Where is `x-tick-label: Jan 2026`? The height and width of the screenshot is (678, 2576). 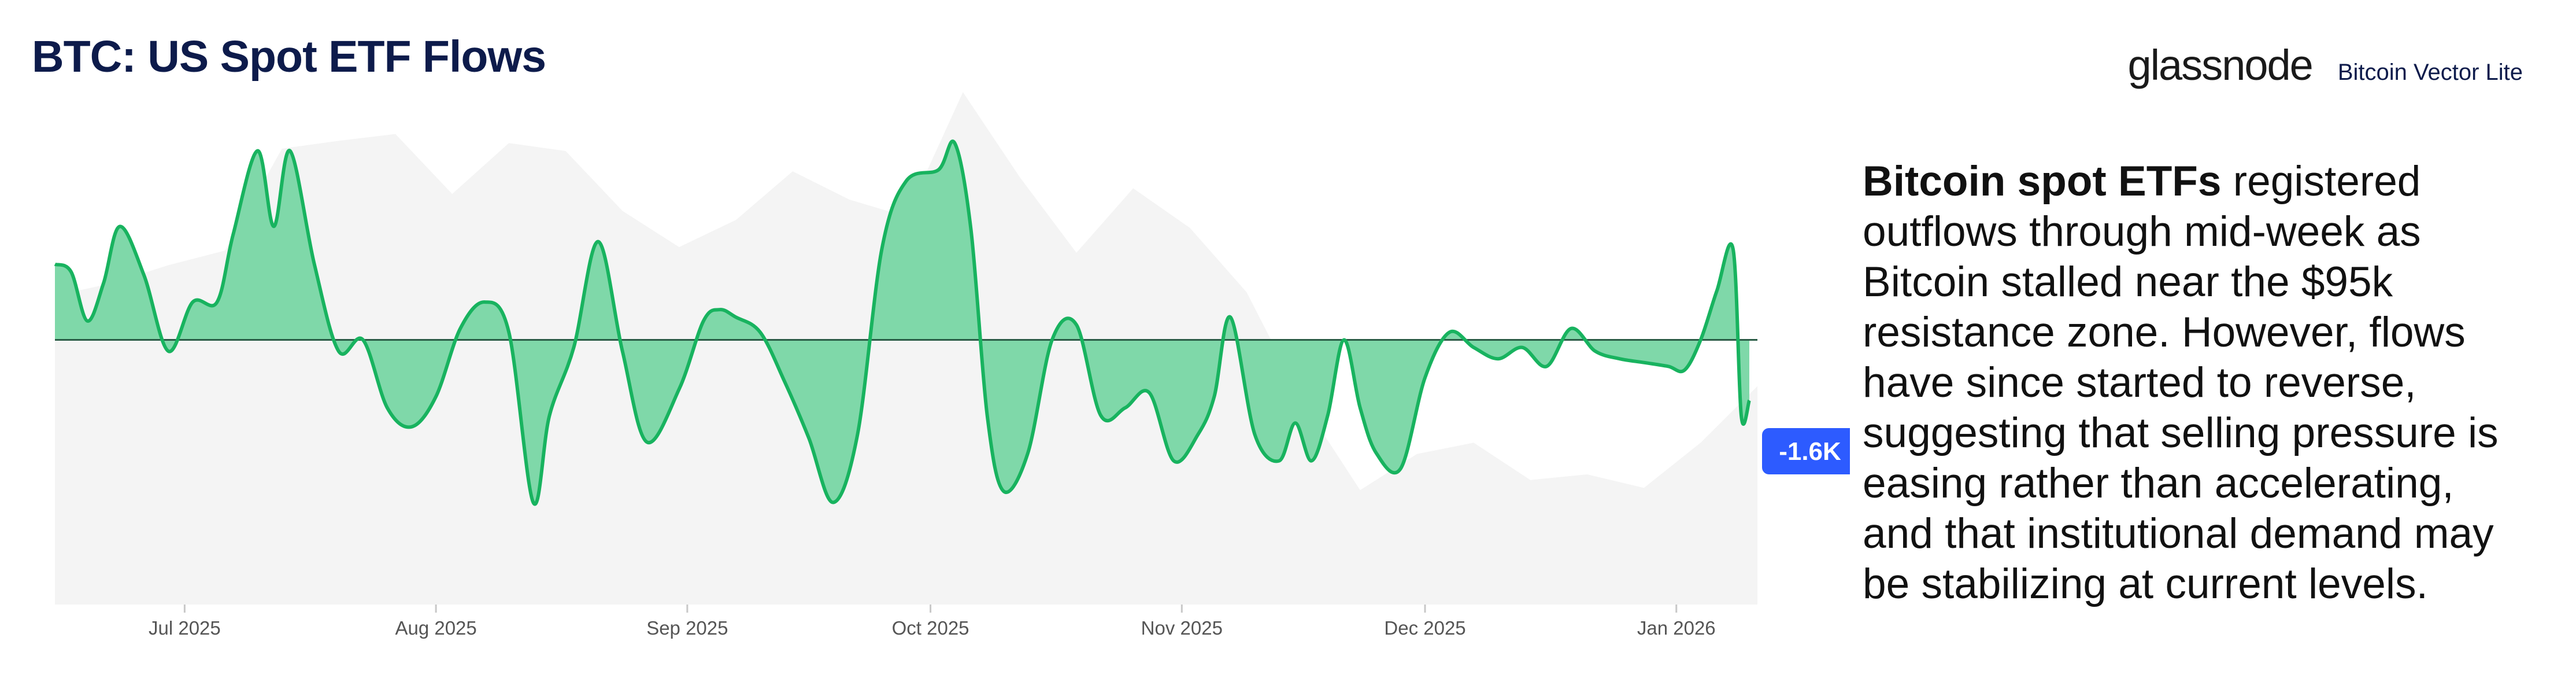
x-tick-label: Jan 2026 is located at coordinates (1677, 628).